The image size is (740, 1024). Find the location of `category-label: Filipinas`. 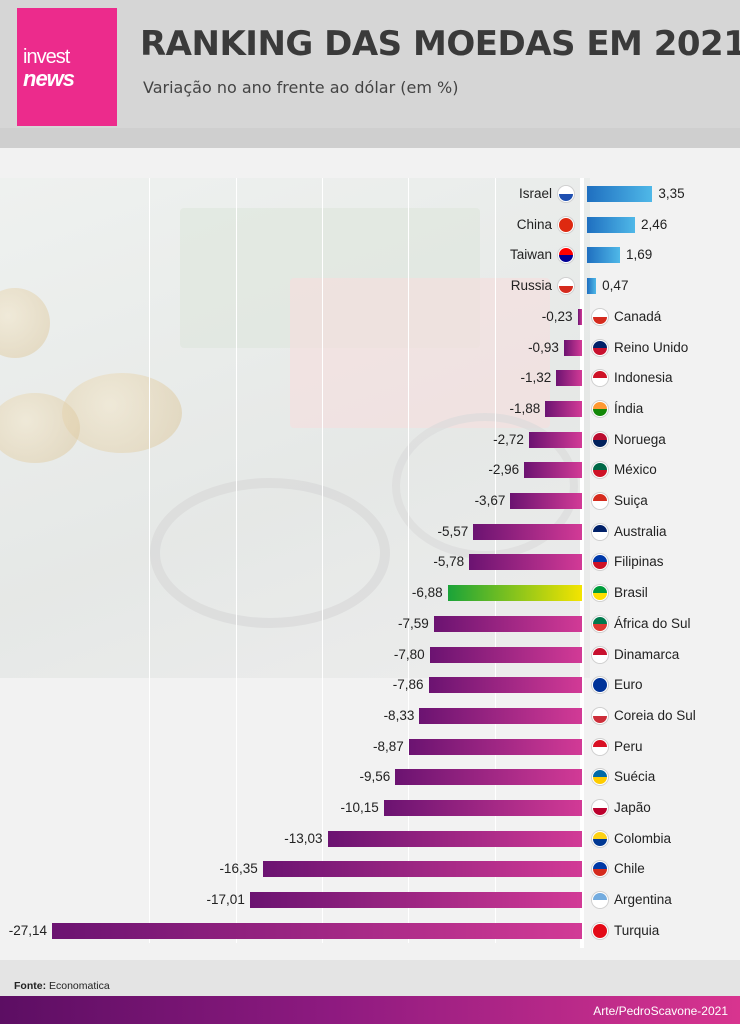

category-label: Filipinas is located at coordinates (639, 562).